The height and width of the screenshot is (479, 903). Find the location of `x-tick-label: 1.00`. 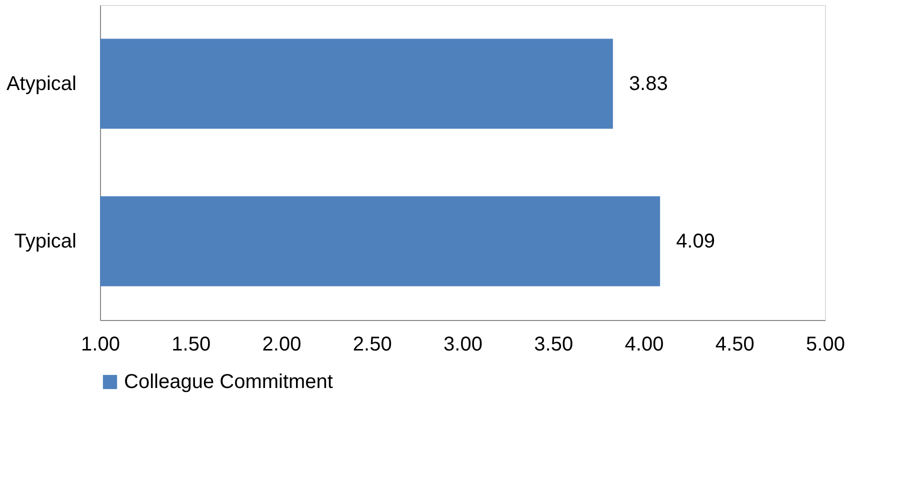

x-tick-label: 1.00 is located at coordinates (100, 345).